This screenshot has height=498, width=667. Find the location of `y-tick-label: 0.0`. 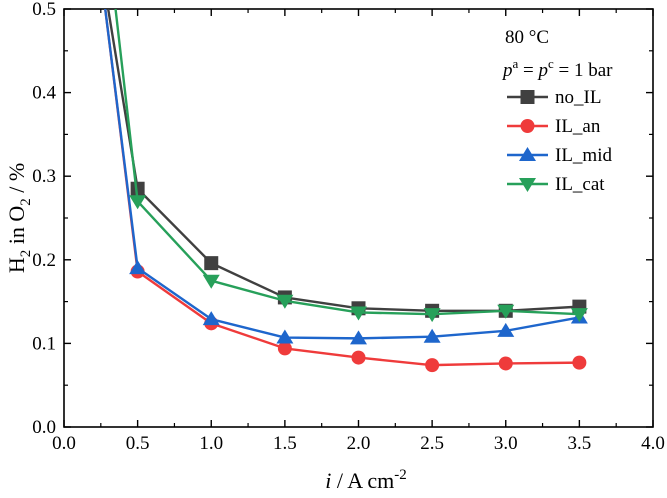

y-tick-label: 0.0 is located at coordinates (44, 427).